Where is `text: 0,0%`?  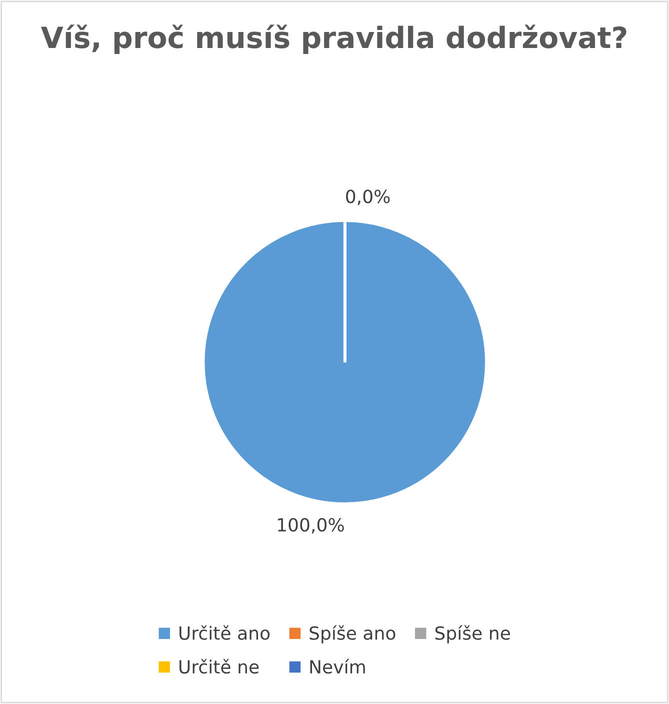
text: 0,0% is located at coordinates (368, 198).